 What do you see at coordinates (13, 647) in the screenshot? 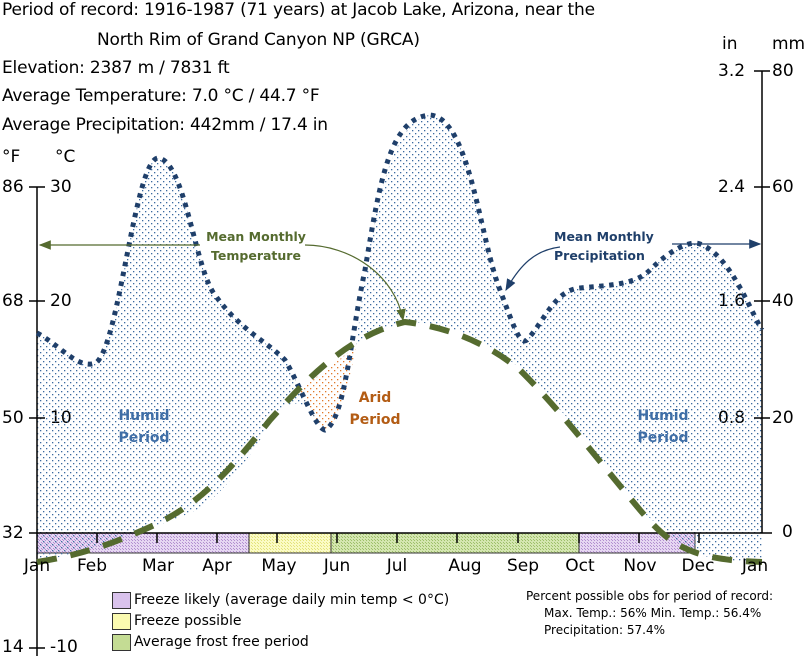
I see `tick-f-14: 14` at bounding box center [13, 647].